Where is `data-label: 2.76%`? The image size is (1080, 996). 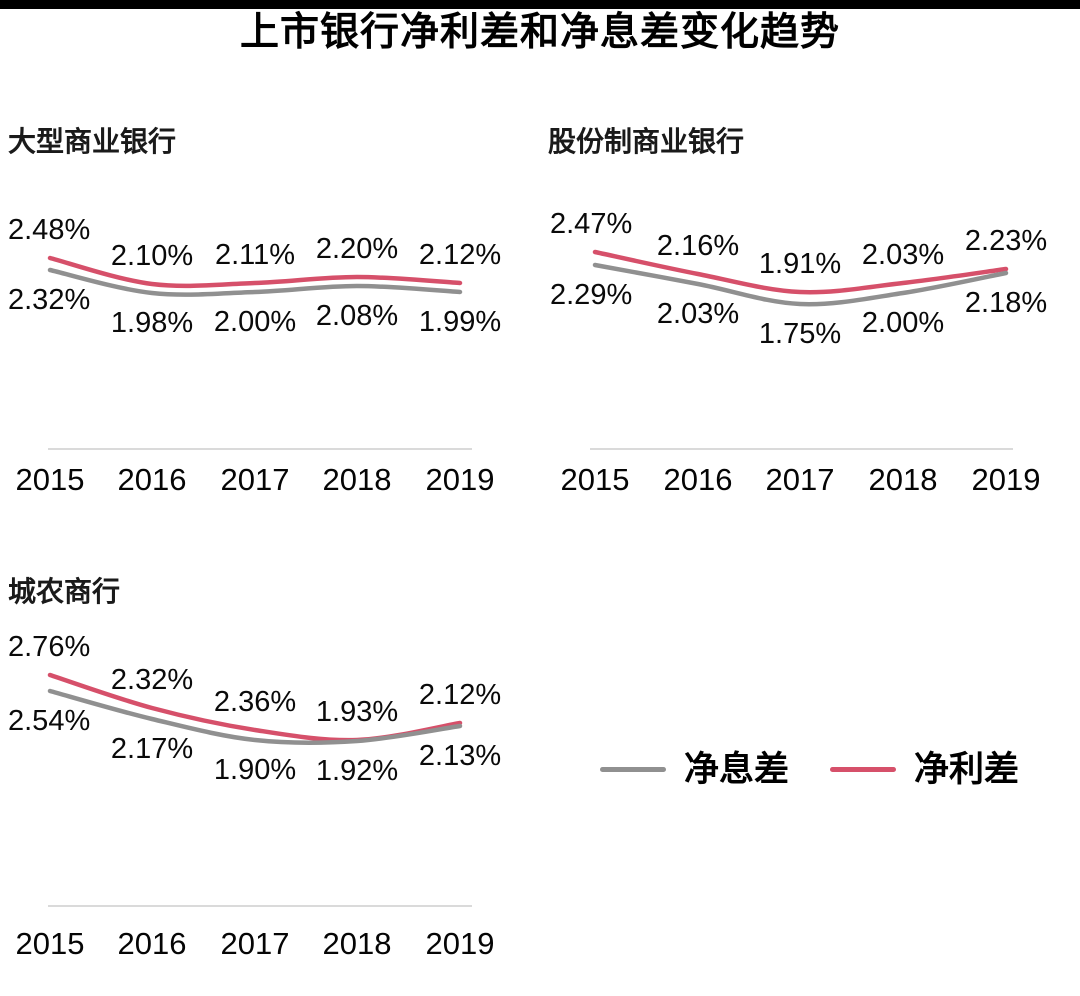
data-label: 2.76% is located at coordinates (49, 647).